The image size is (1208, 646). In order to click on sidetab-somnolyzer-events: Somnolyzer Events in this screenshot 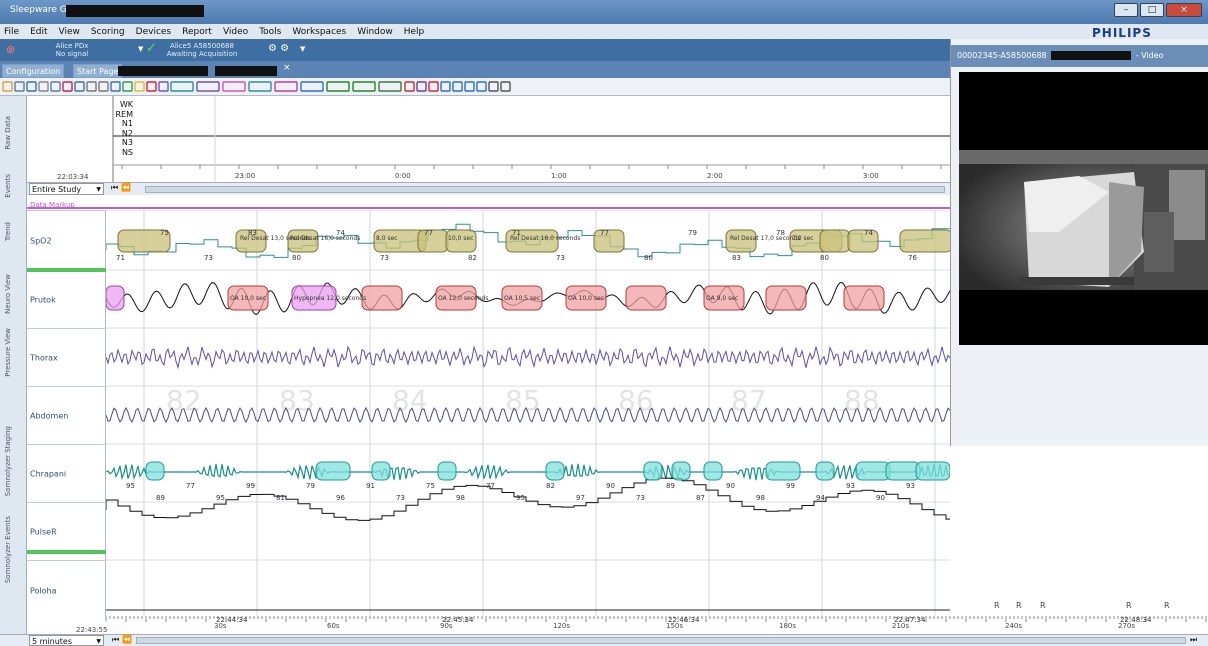, I will do `click(8, 550)`.